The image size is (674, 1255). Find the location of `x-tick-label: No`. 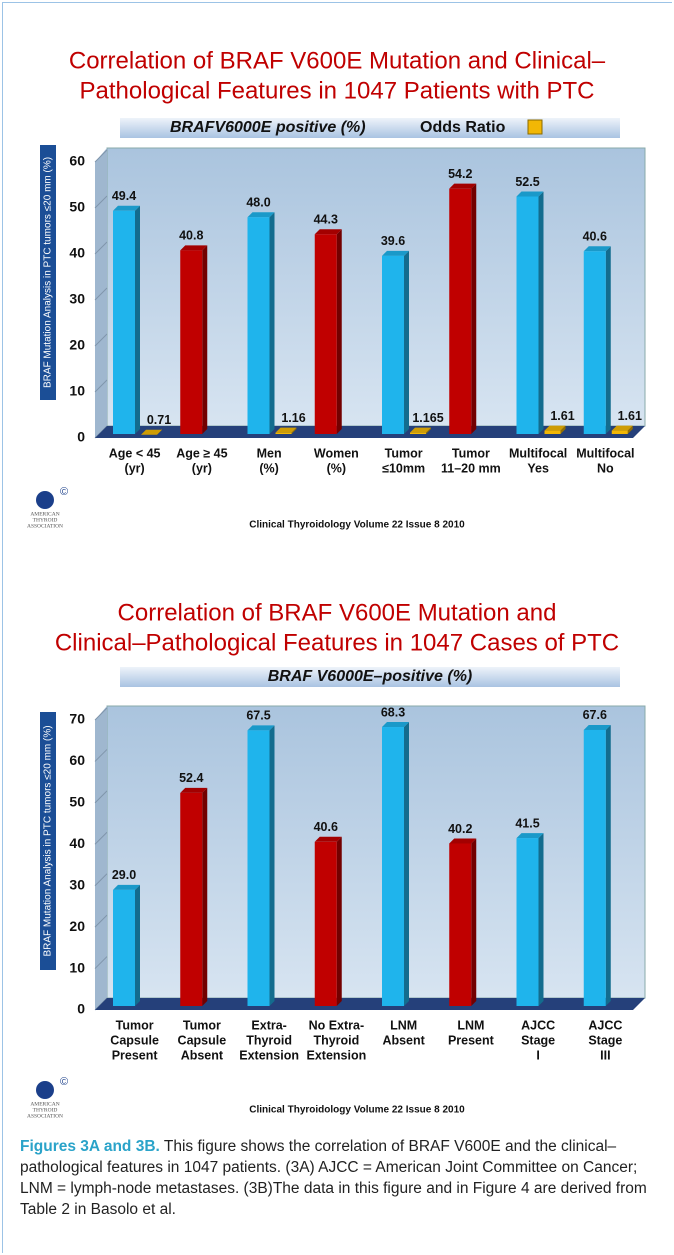

x-tick-label: No is located at coordinates (605, 468).